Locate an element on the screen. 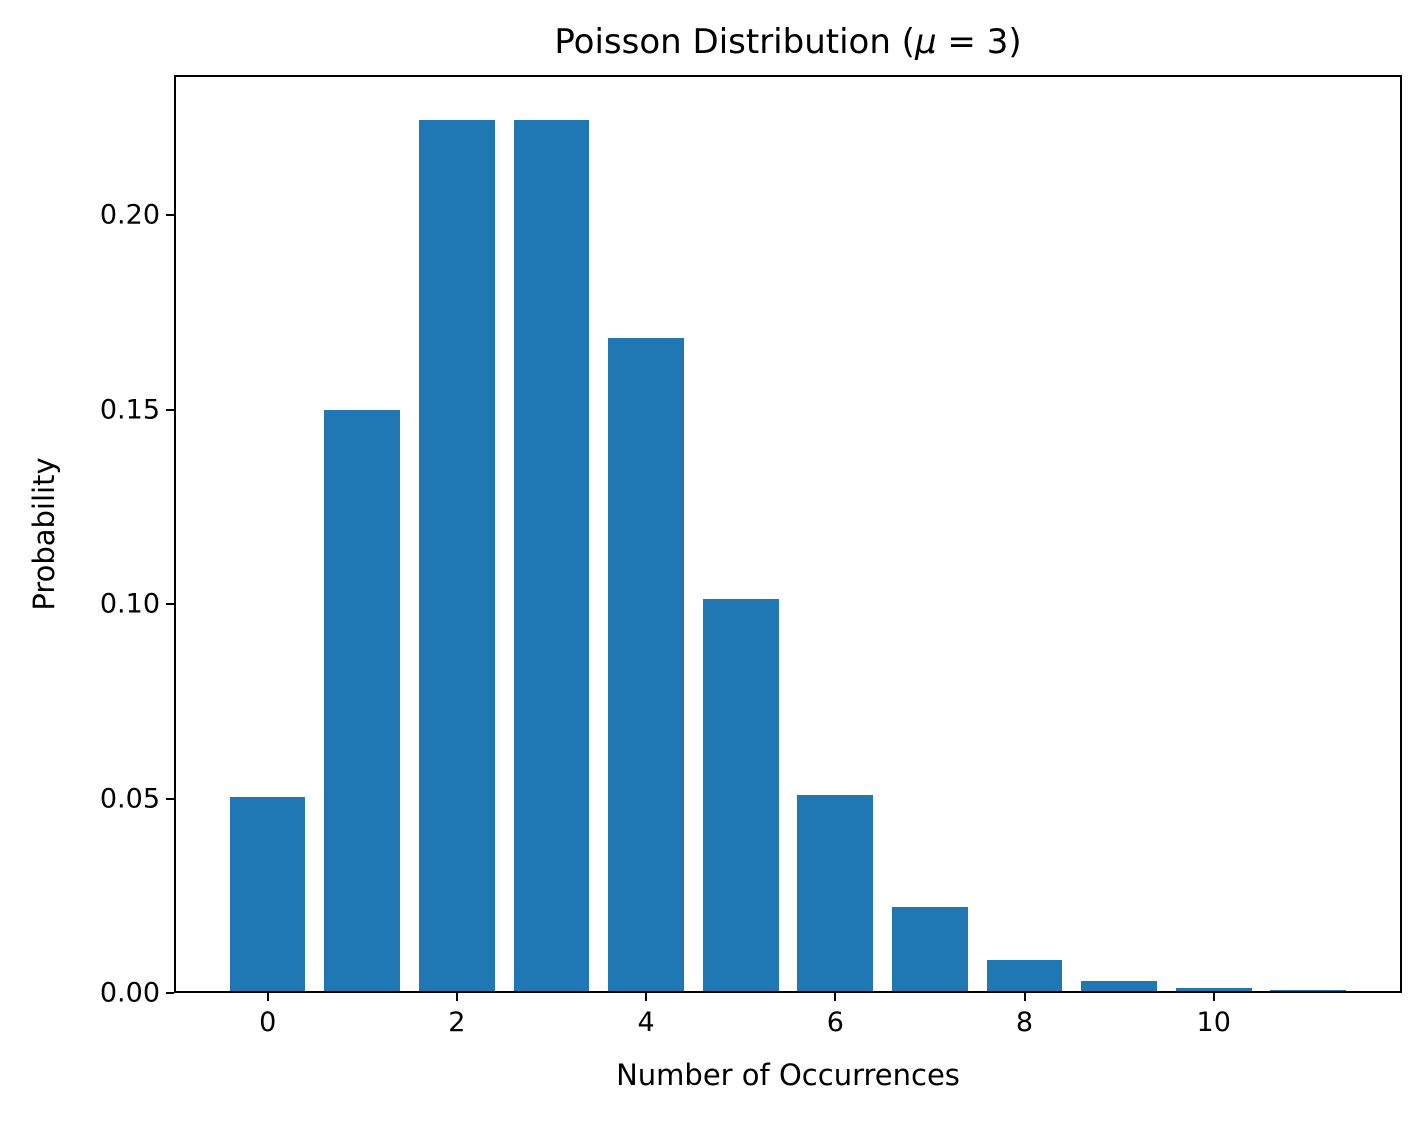  x-axis-label: Number of Occurrences is located at coordinates (788, 1075).